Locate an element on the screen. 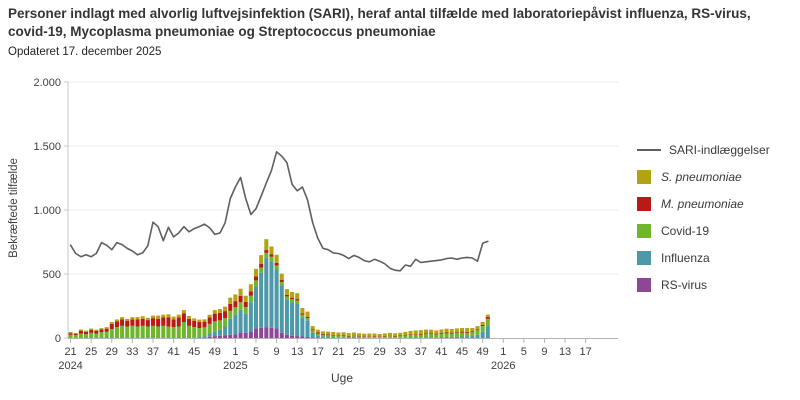 Image resolution: width=800 pixels, height=400 pixels. x-tick-label: 1 is located at coordinates (503, 352).